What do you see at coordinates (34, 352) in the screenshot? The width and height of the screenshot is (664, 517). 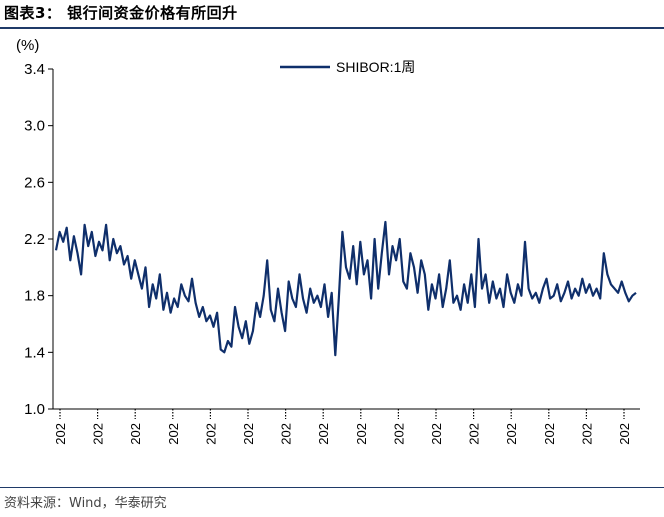 I see `y-tick-label: 1.4` at bounding box center [34, 352].